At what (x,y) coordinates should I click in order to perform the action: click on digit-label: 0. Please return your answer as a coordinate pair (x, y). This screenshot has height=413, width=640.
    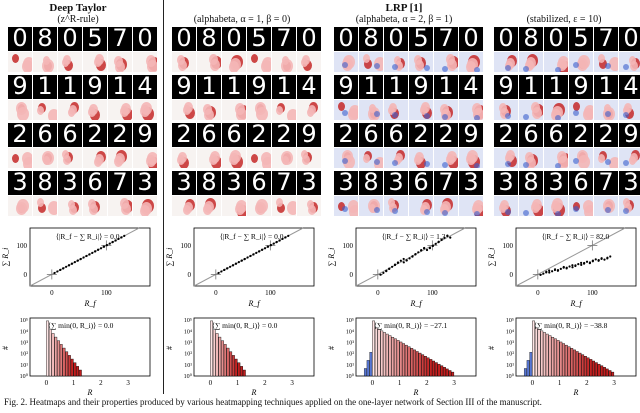
    Looking at the image, I should click on (70, 39).